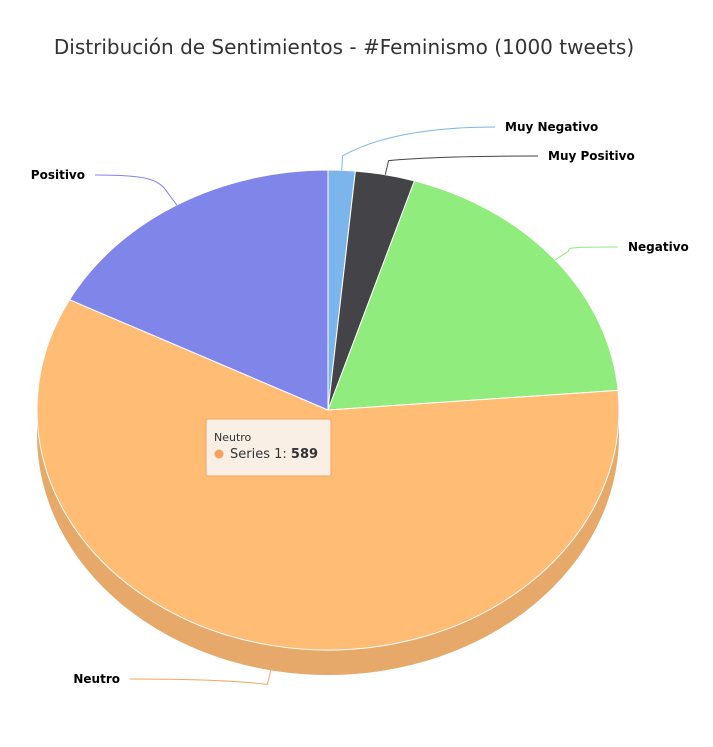 The width and height of the screenshot is (713, 747). Describe the element at coordinates (586, 253) in the screenshot. I see `connector-negativo` at that location.